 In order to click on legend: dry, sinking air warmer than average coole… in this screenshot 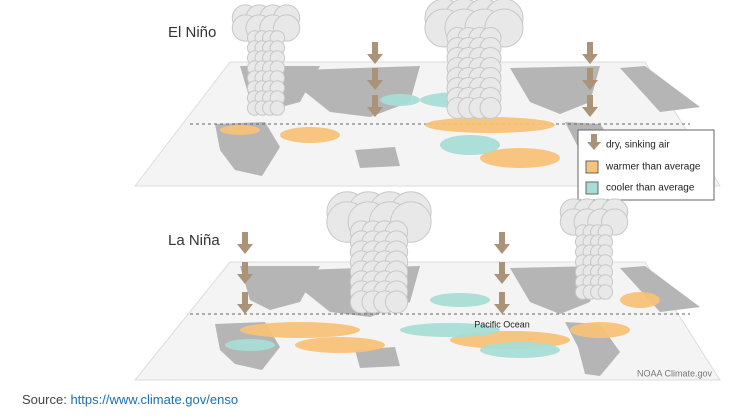, I will do `click(646, 165)`.